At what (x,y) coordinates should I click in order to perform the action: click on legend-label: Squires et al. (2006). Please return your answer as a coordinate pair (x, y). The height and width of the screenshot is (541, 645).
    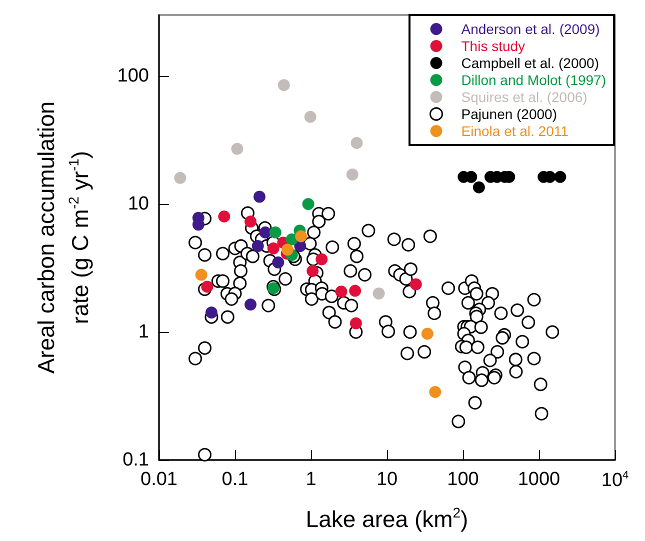
    Looking at the image, I should click on (524, 97).